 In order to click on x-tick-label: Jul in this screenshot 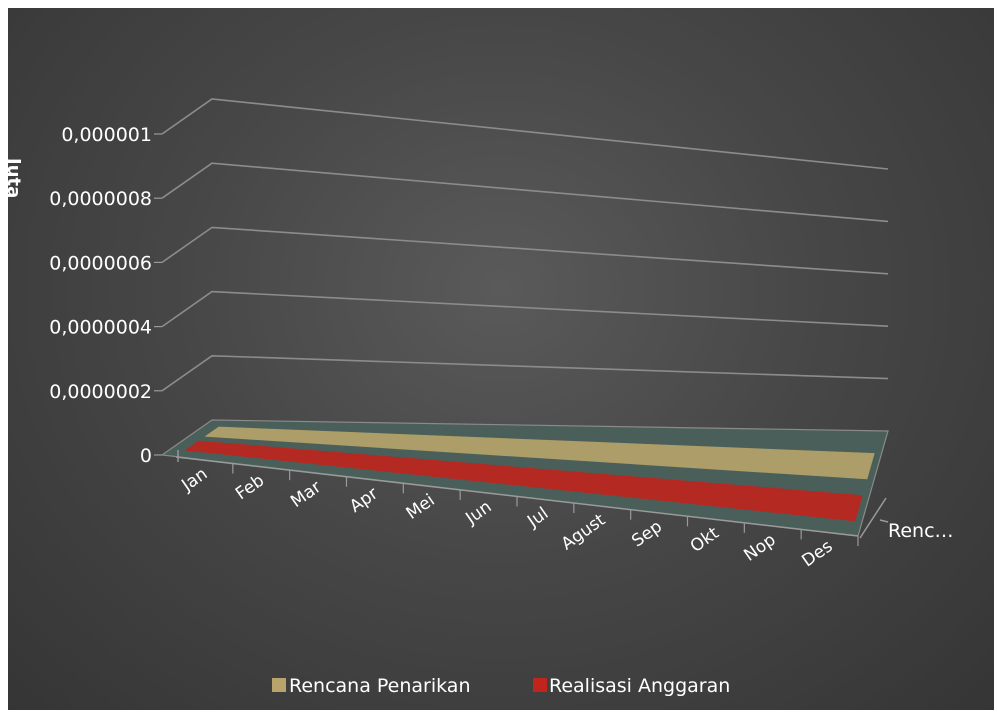, I will do `click(537, 518)`.